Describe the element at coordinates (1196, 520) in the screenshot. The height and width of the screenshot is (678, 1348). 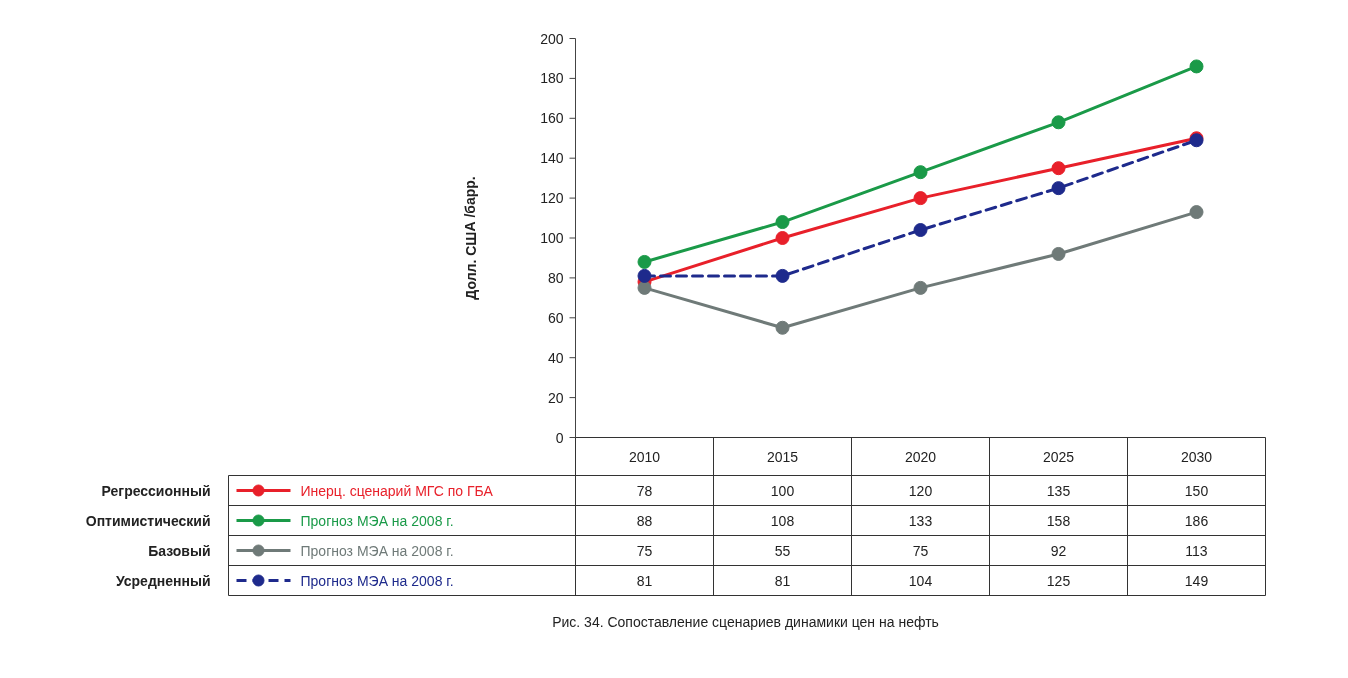
I see `data-label: 186` at that location.